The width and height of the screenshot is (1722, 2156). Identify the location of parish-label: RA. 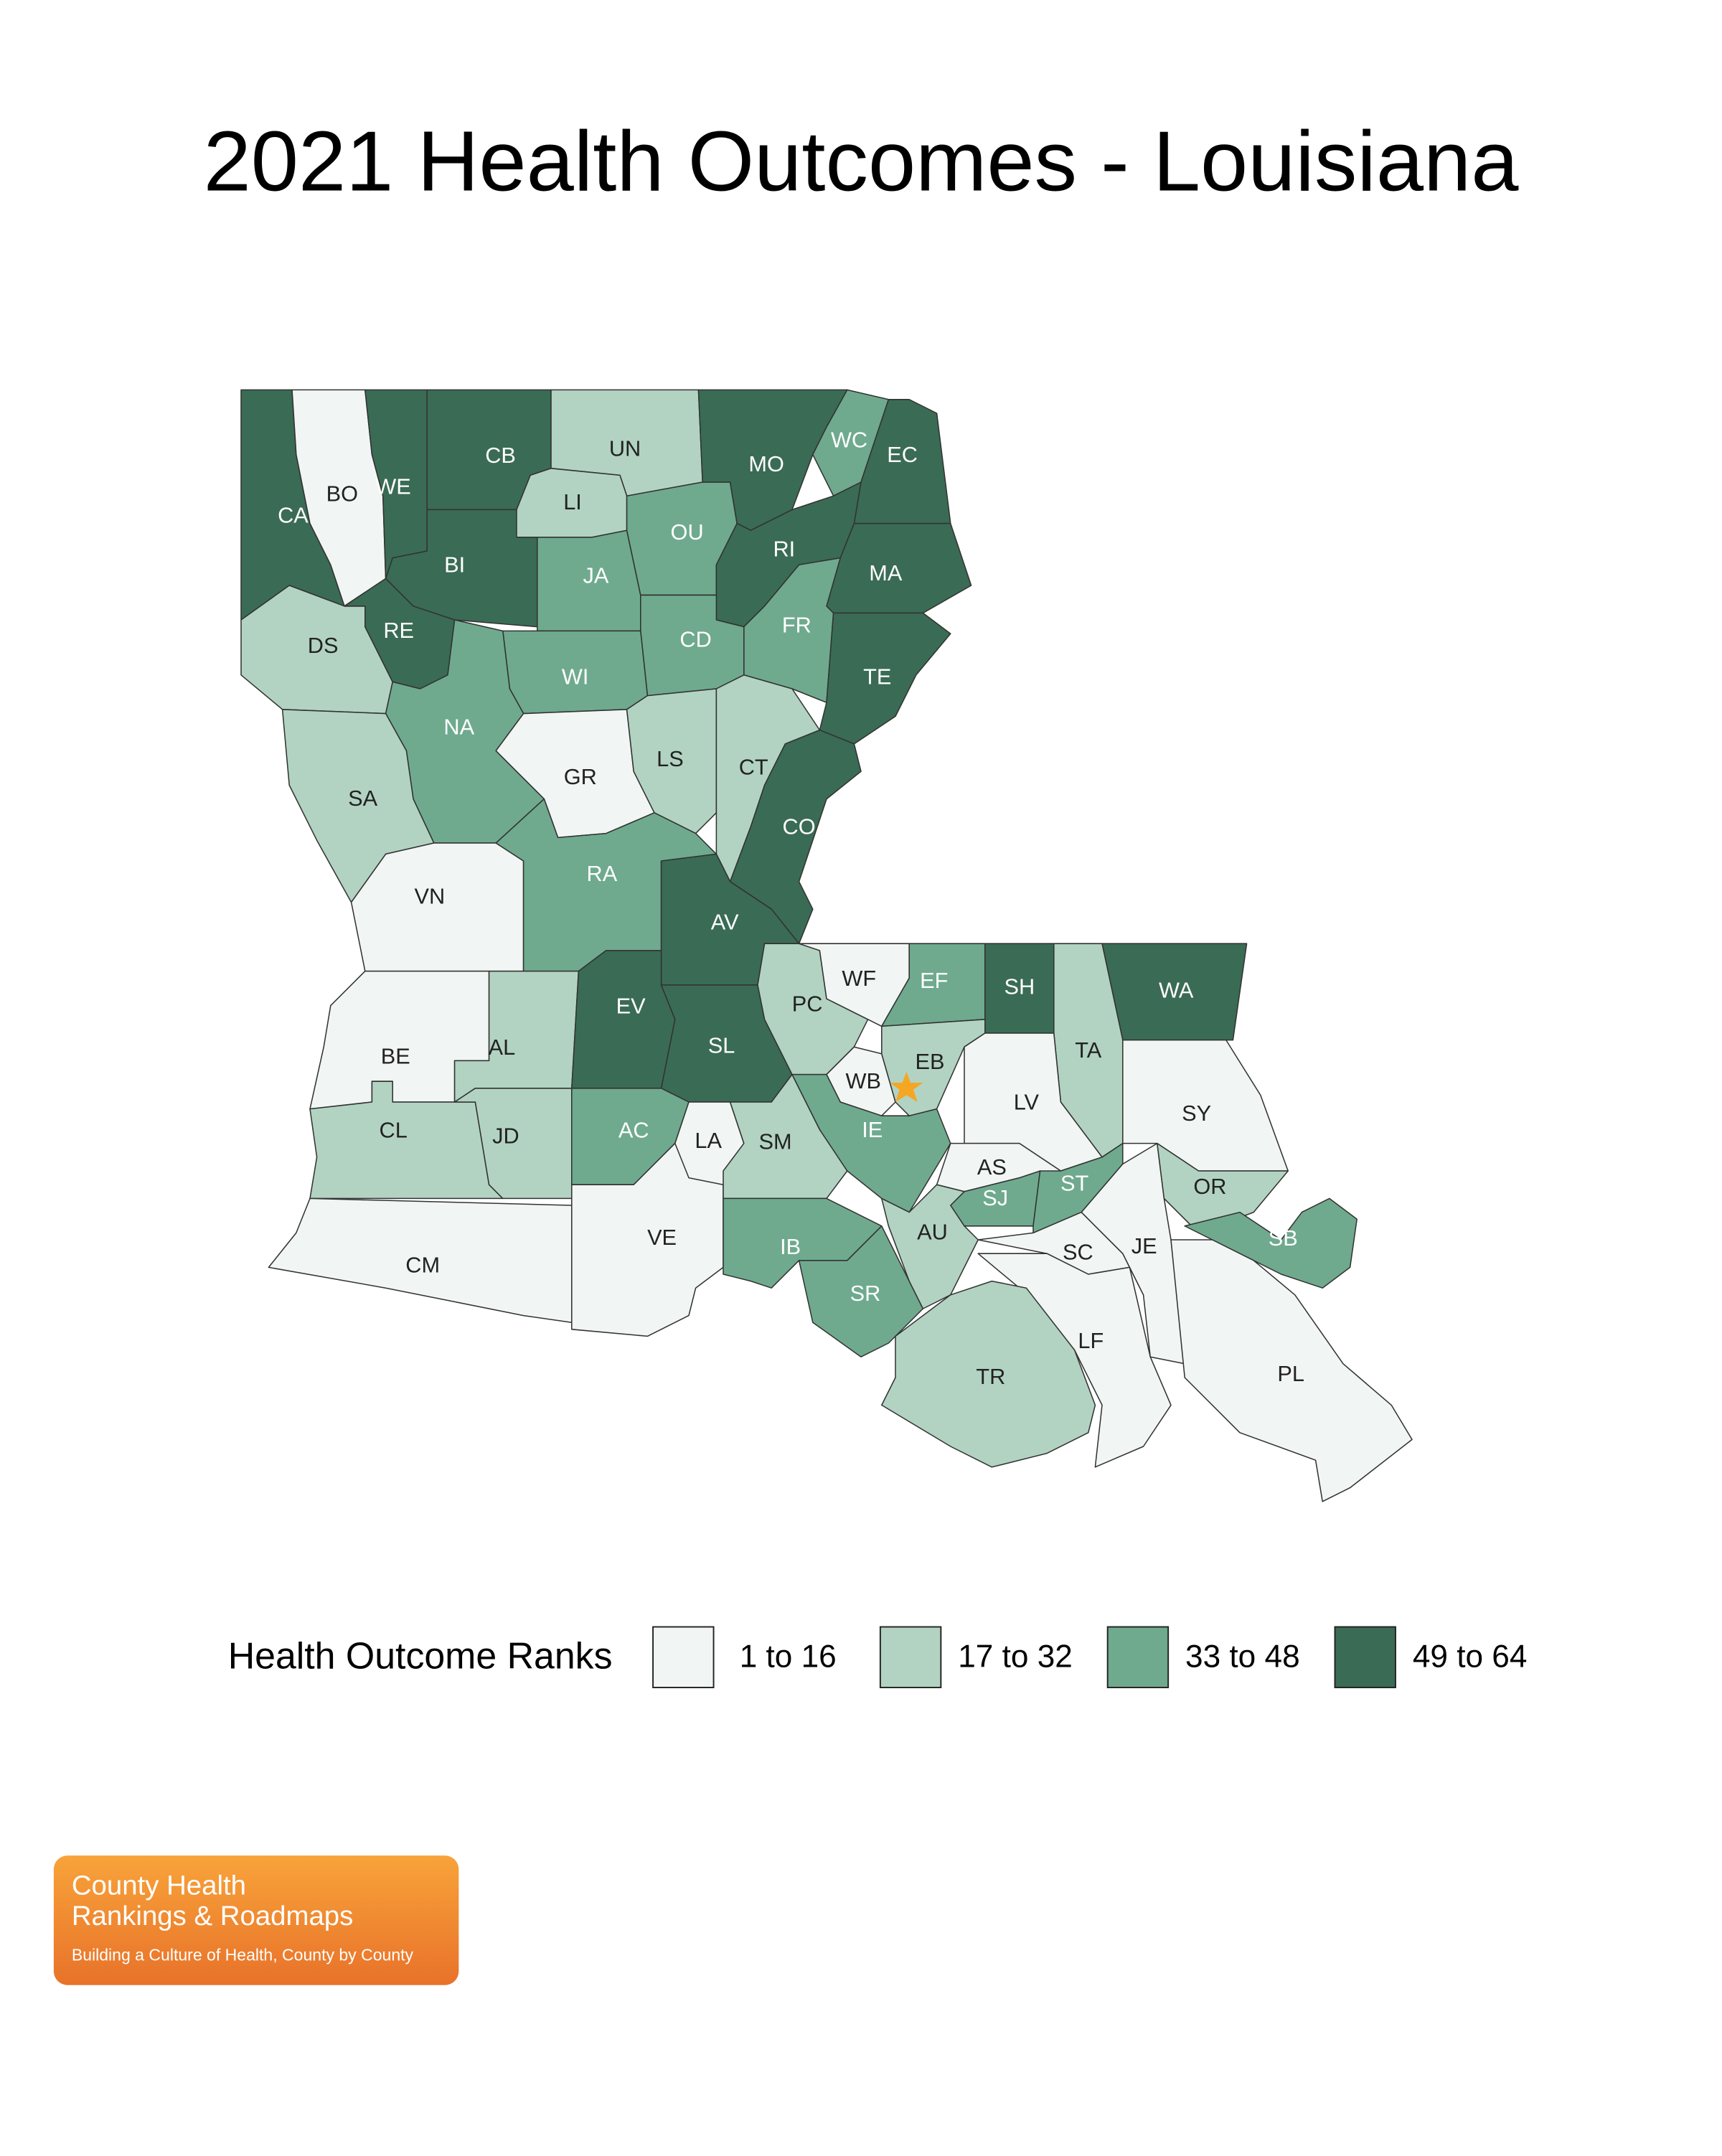
(603, 873).